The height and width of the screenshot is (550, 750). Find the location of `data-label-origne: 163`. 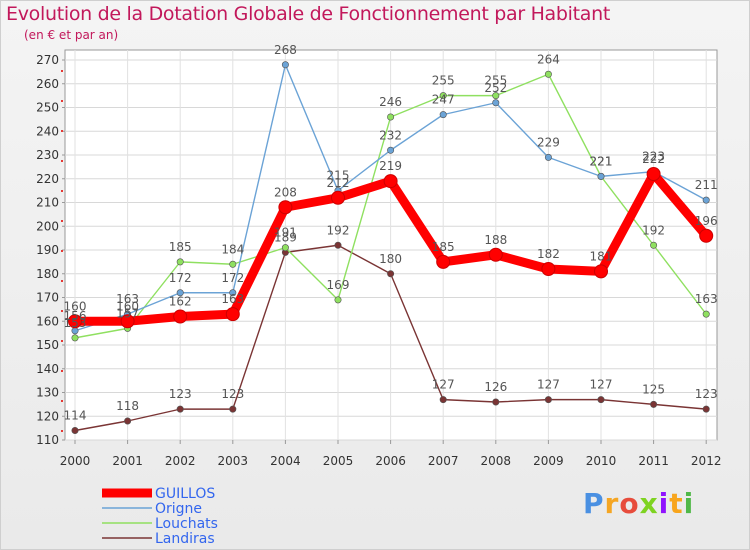

data-label-origne: 163 is located at coordinates (127, 299).